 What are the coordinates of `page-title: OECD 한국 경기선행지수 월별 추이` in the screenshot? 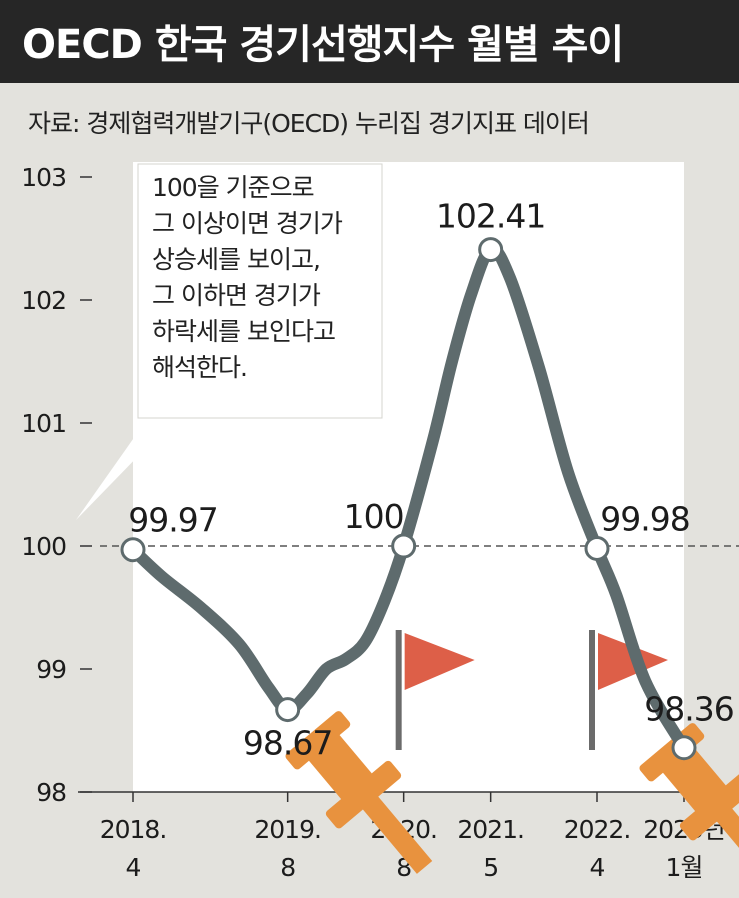 It's located at (323, 45).